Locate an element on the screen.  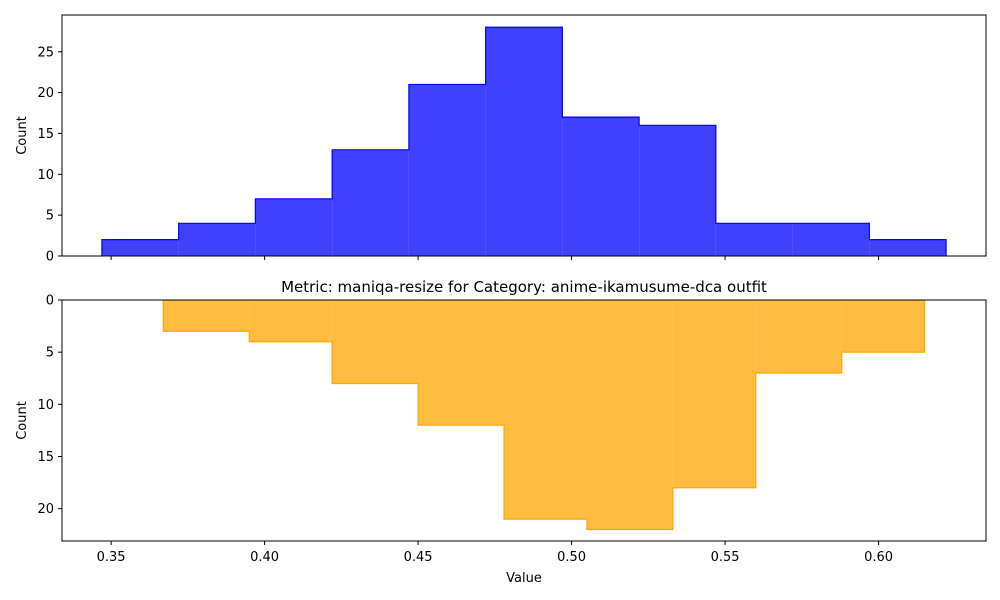
x-axis-label: Value is located at coordinates (524, 578).